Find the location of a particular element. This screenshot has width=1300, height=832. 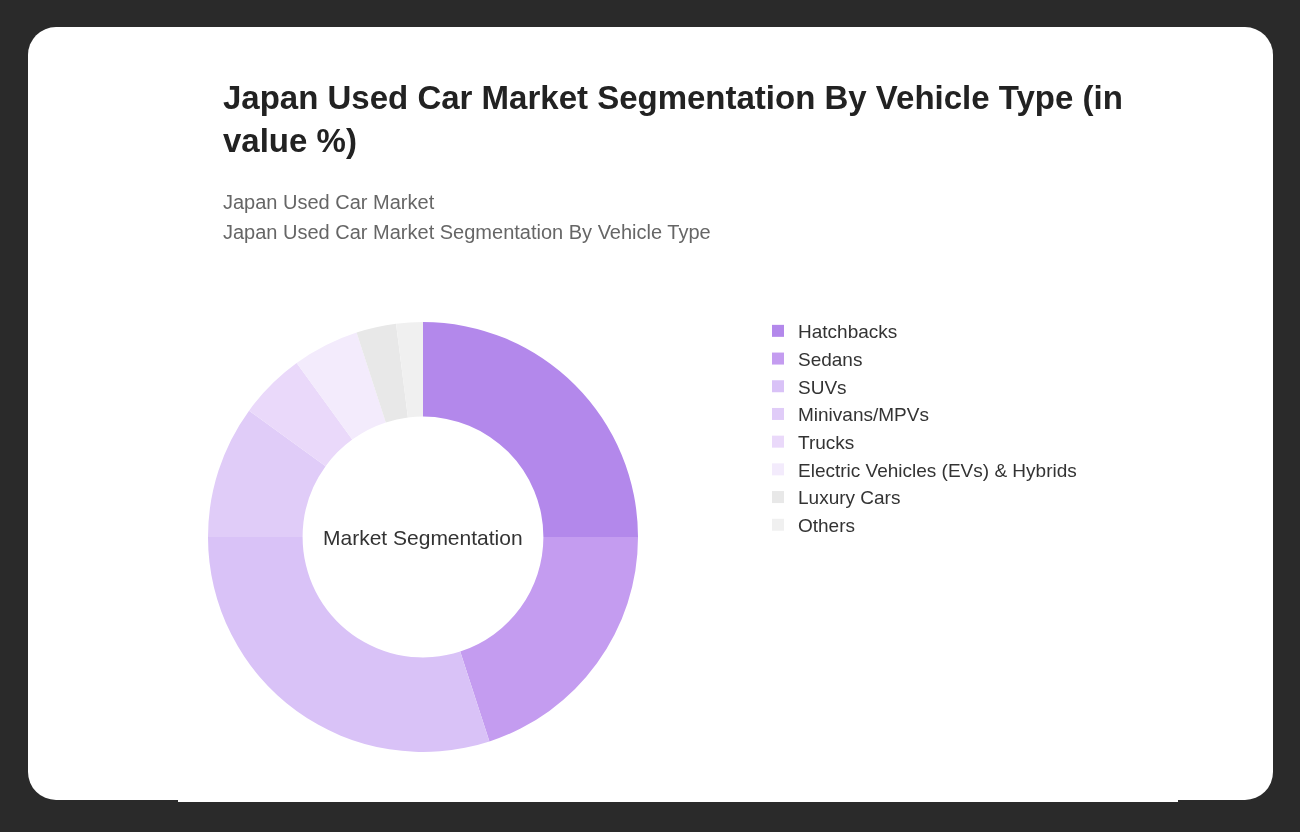

chart-title: Japan Used Car Market Segmentation By Vehicle Type (in value %) is located at coordinates (673, 119).